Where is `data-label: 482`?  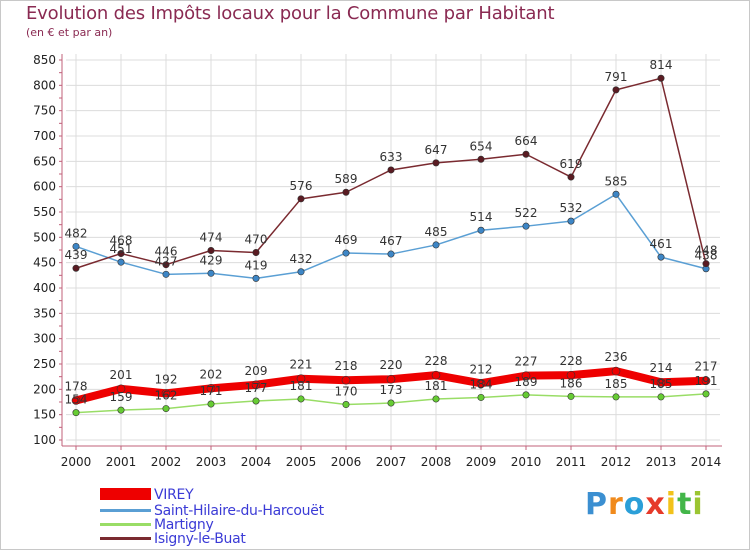
data-label: 482 is located at coordinates (76, 233).